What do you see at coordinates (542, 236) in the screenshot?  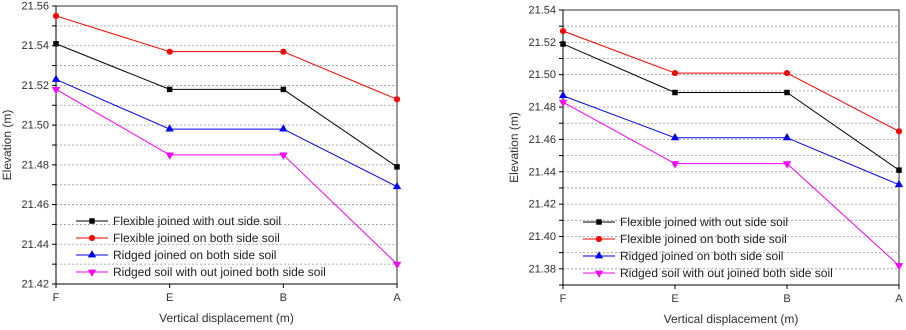 I see `y-tick-label: 21.40` at bounding box center [542, 236].